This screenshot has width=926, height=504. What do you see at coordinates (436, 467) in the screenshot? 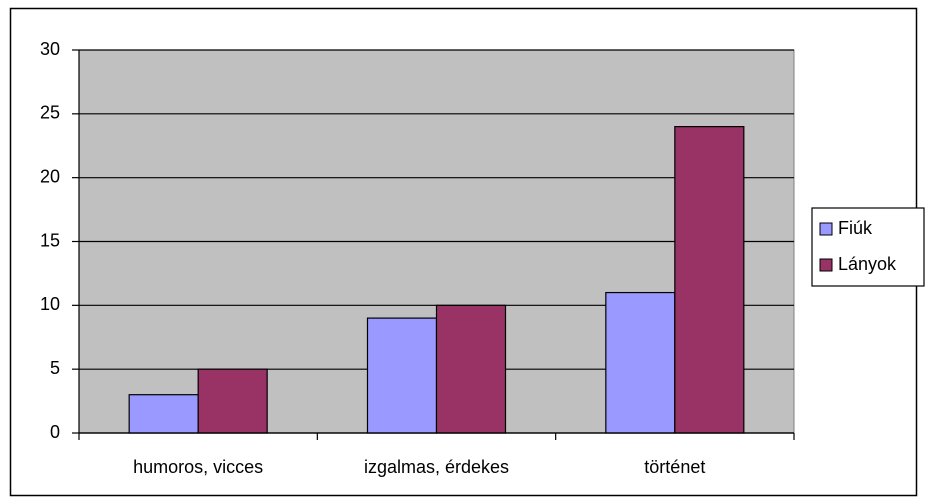
I see `x-tick-label: izgalmas, érdekes` at bounding box center [436, 467].